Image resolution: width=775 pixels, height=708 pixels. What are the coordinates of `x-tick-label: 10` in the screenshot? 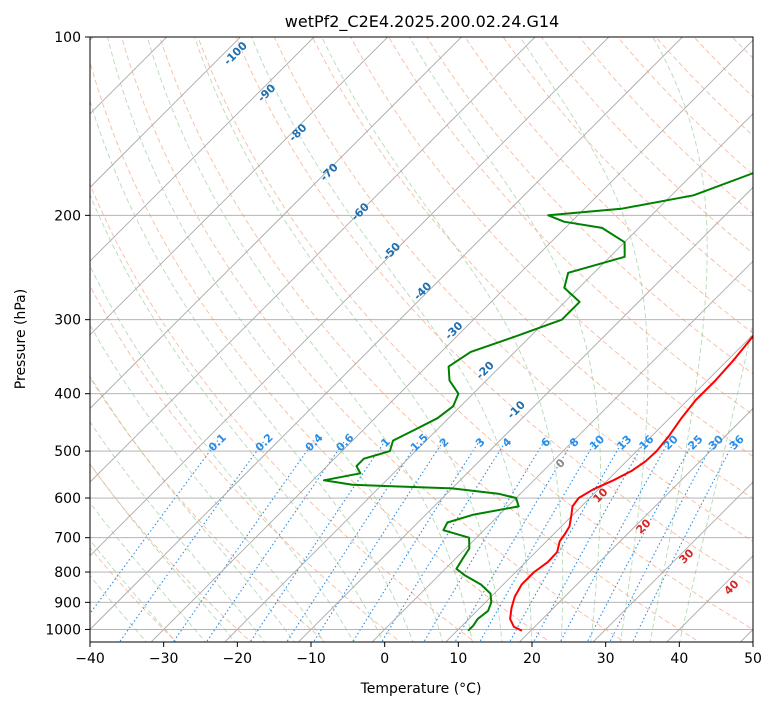 It's located at (458, 659).